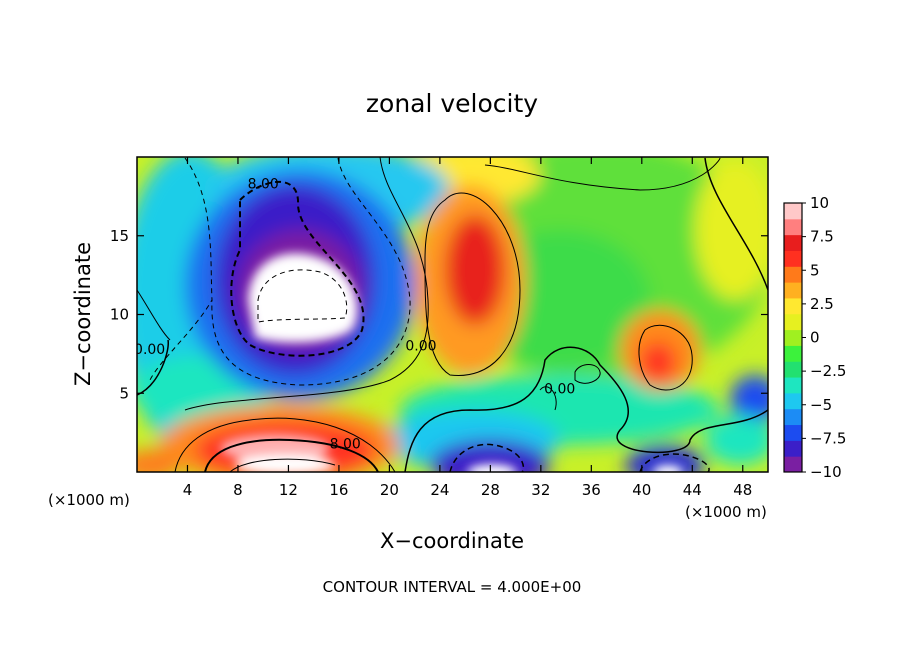 This screenshot has width=904, height=654. What do you see at coordinates (821, 405) in the screenshot?
I see `colorbar-tick-label: −5` at bounding box center [821, 405].